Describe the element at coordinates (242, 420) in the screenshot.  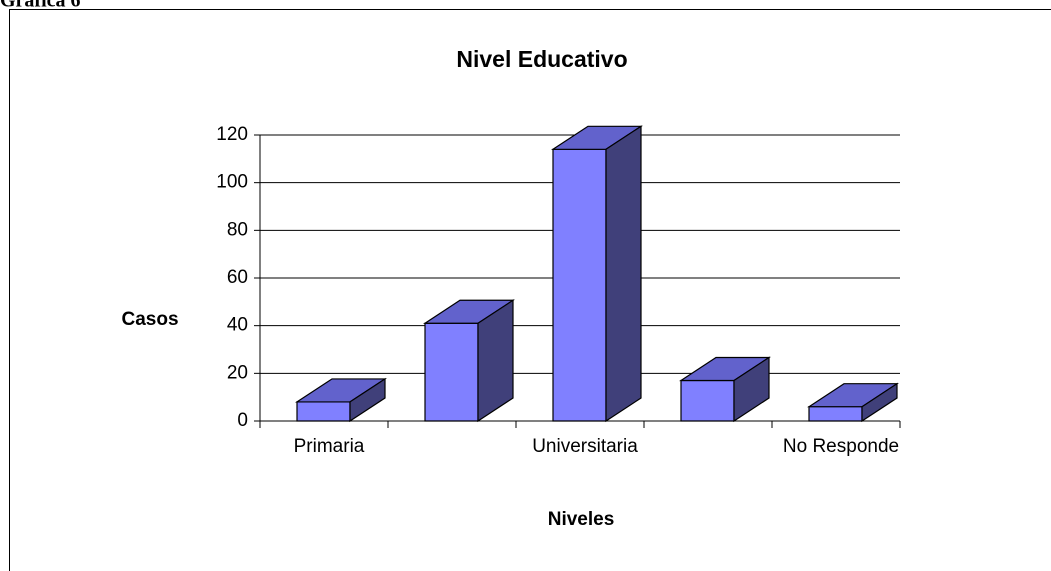
I see `y-tick-label: 0` at that location.